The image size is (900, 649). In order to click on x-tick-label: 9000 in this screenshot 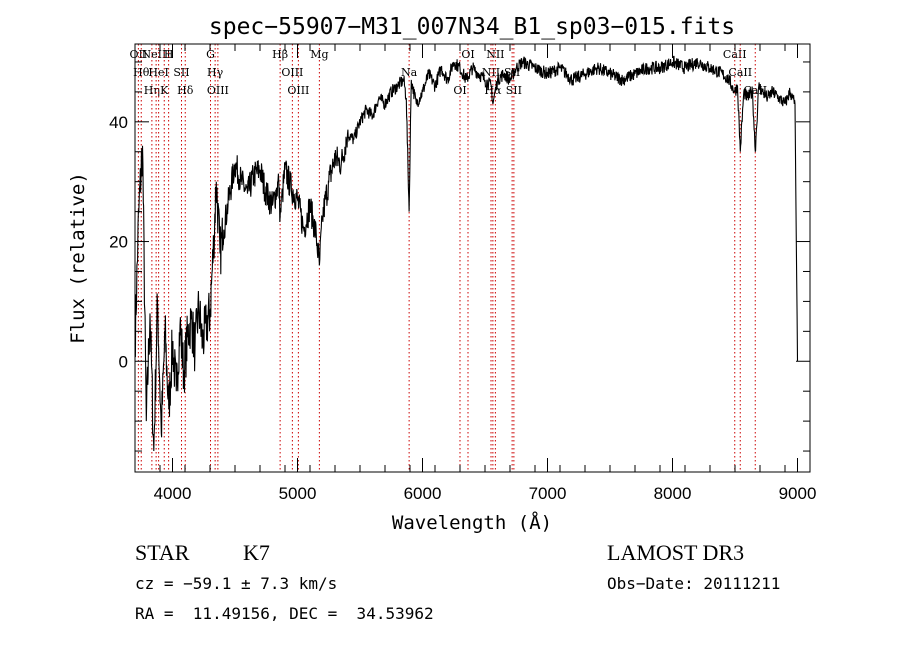, I will do `click(798, 493)`.